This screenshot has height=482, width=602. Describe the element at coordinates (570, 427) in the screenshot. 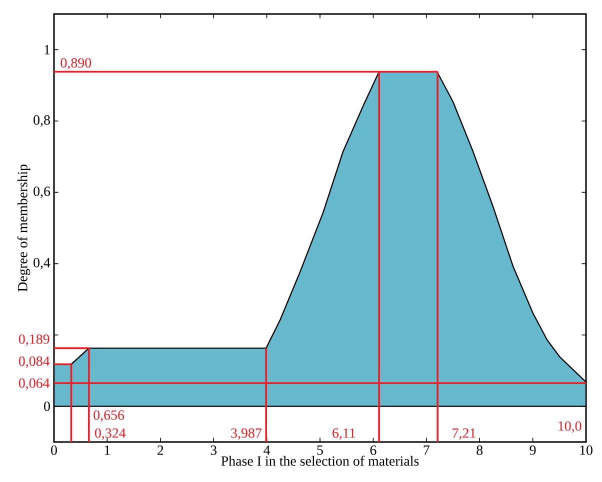

I see `annotation: 10,0` at that location.